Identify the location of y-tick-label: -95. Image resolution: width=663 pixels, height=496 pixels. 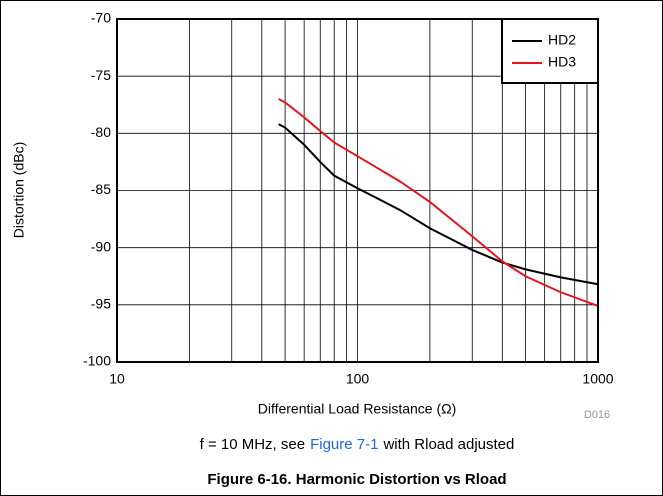
(101, 304).